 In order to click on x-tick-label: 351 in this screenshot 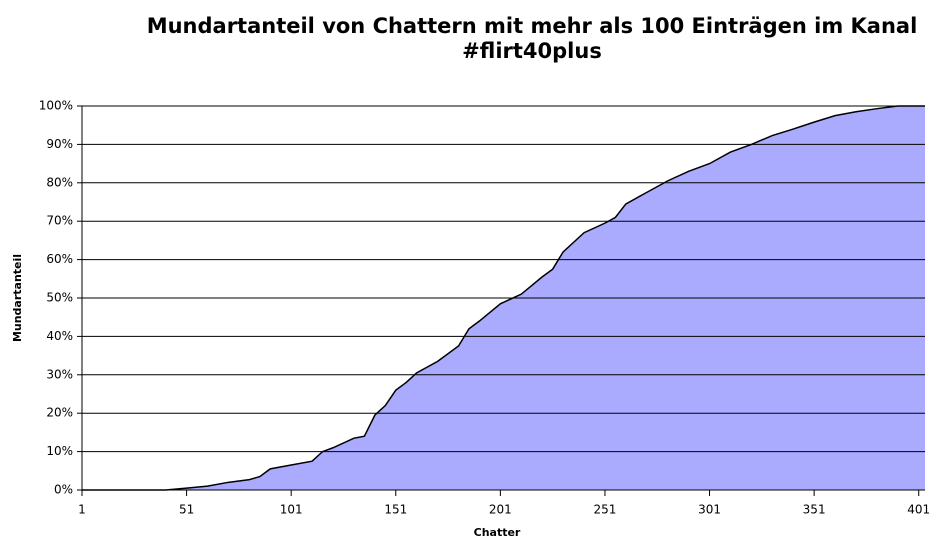, I will do `click(814, 510)`.